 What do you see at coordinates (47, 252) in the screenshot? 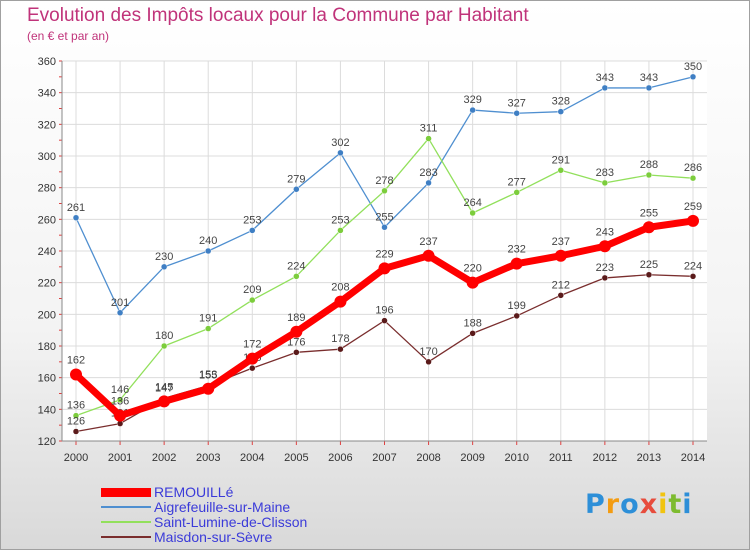
I see `y-tick-label: 240` at bounding box center [47, 252].